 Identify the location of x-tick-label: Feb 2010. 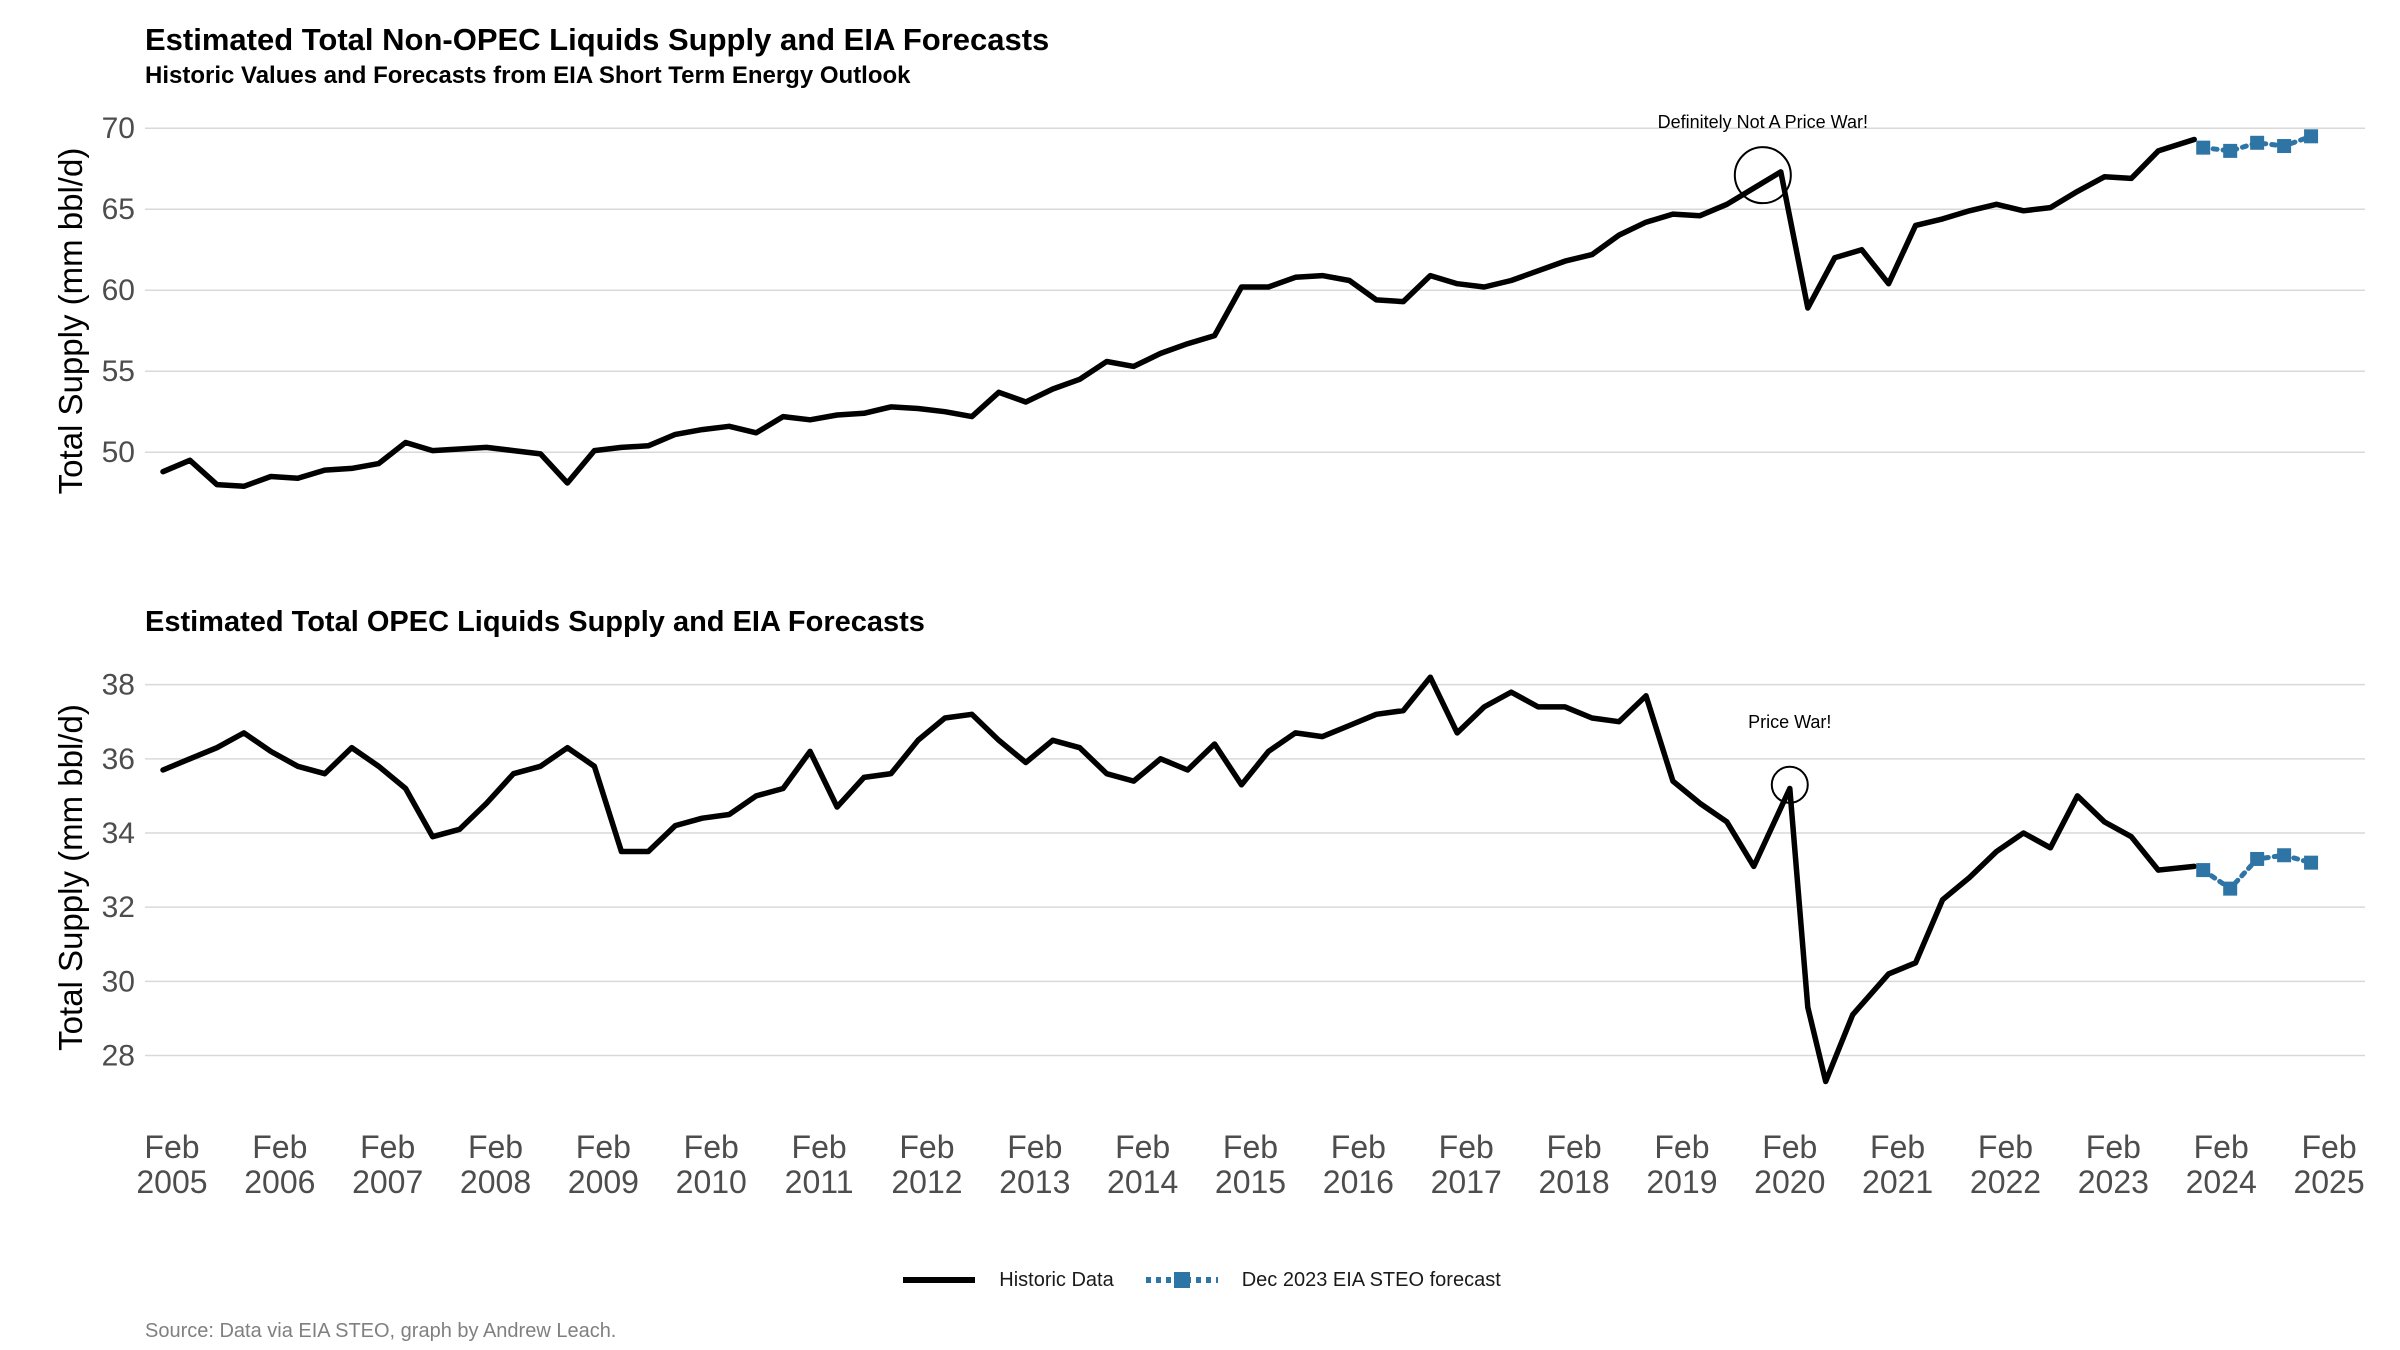
(711, 1164).